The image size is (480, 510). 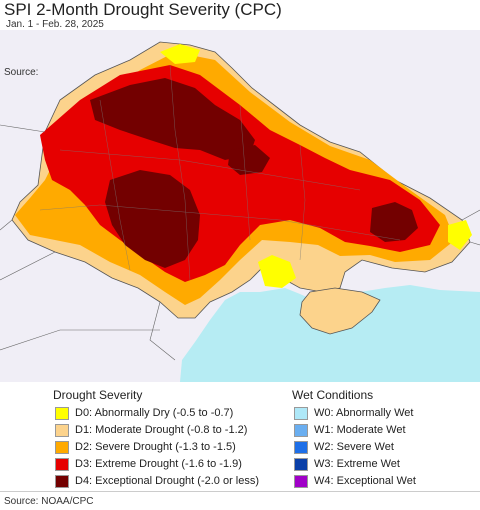 What do you see at coordinates (357, 464) in the screenshot?
I see `w3-label: W3: Extreme Wet` at bounding box center [357, 464].